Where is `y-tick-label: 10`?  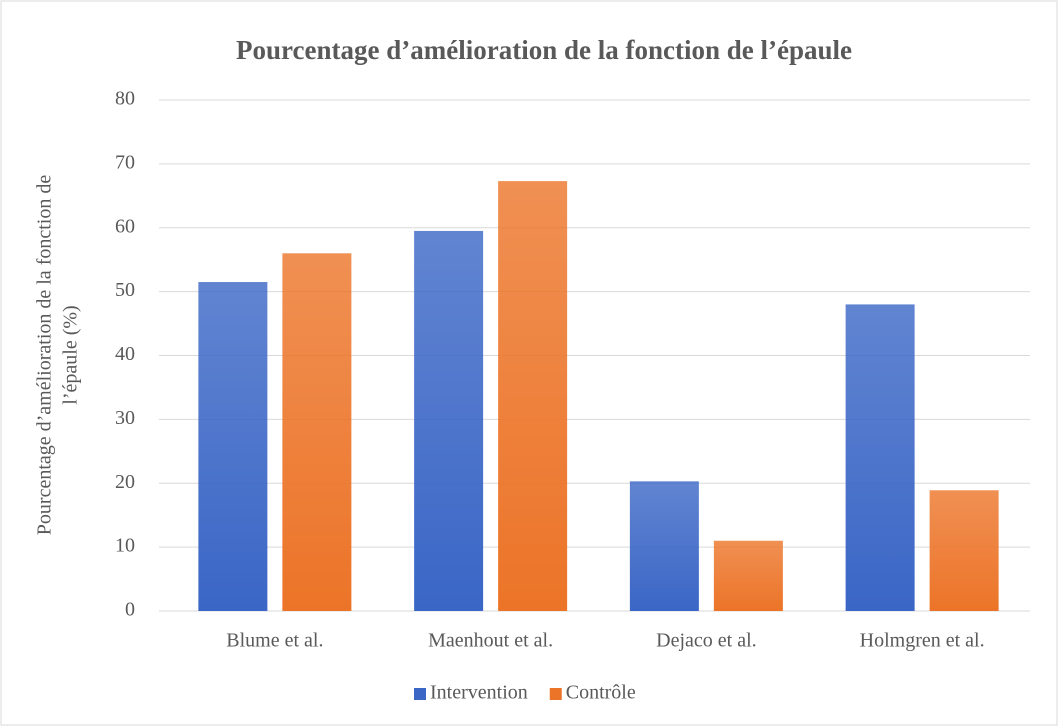
y-tick-label: 10 is located at coordinates (125, 546).